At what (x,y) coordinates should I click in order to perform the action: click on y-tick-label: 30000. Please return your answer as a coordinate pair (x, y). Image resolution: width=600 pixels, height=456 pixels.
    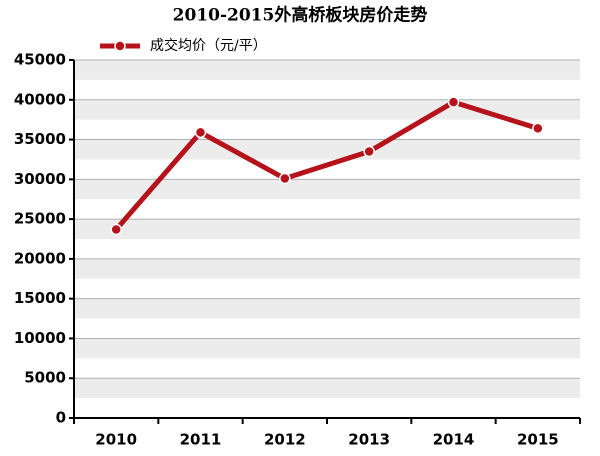
    Looking at the image, I should click on (40, 179).